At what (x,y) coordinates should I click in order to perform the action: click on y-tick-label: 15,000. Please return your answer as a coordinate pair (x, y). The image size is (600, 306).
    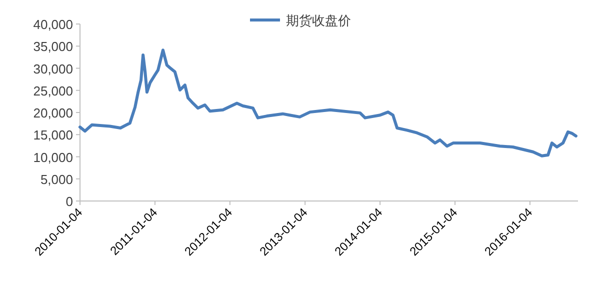
    Looking at the image, I should click on (53, 135).